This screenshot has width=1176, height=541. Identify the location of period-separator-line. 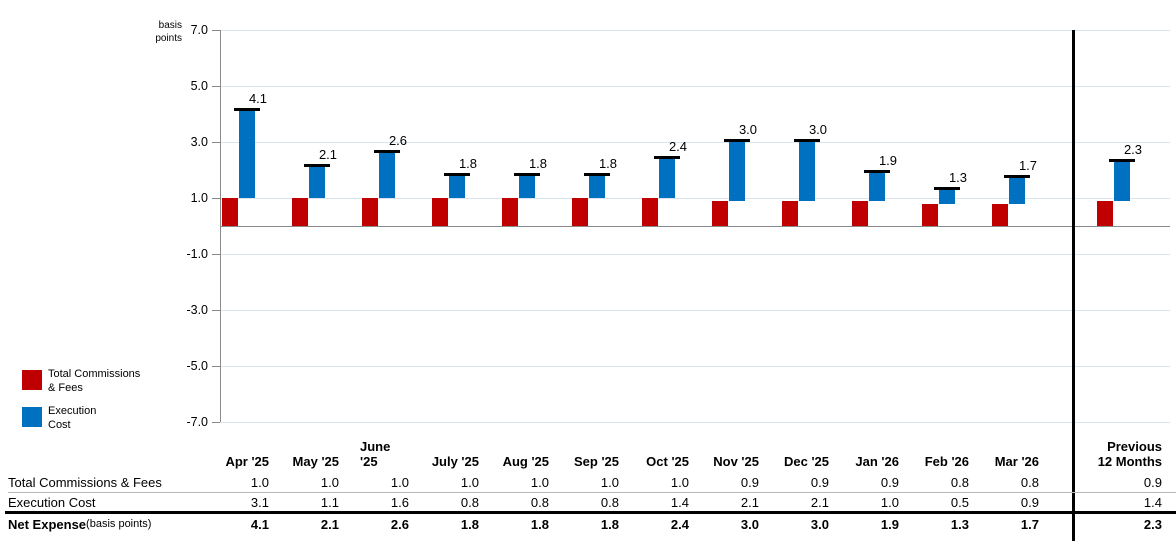
(1073, 285).